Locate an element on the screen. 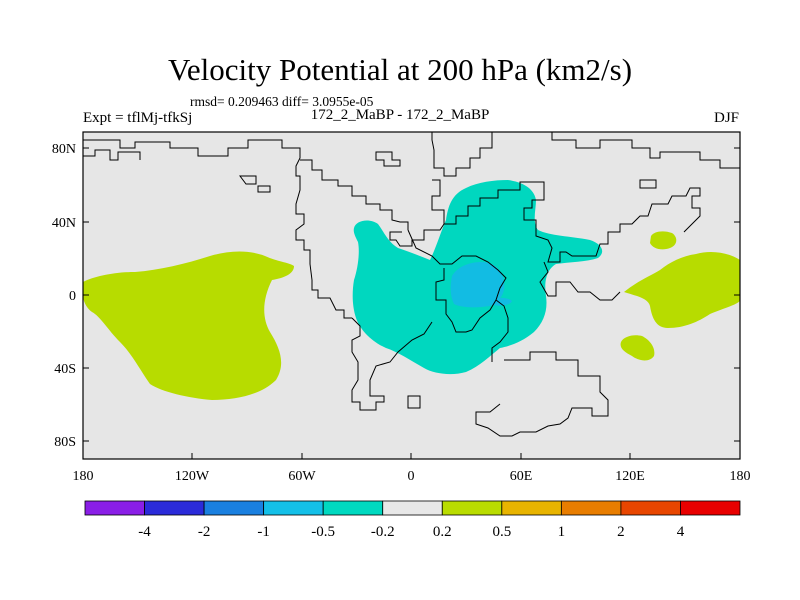 The width and height of the screenshot is (800, 600). run-comparison-label: 172_2_MaBP - 172_2_MaBP is located at coordinates (400, 115).